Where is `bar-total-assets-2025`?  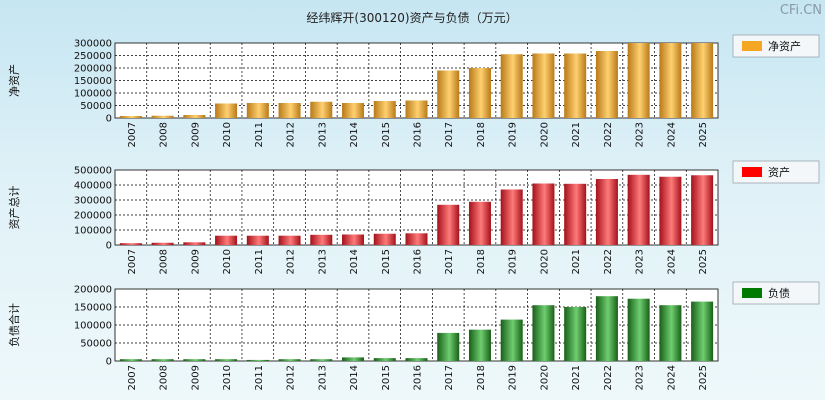 bar-total-assets-2025 is located at coordinates (702, 210).